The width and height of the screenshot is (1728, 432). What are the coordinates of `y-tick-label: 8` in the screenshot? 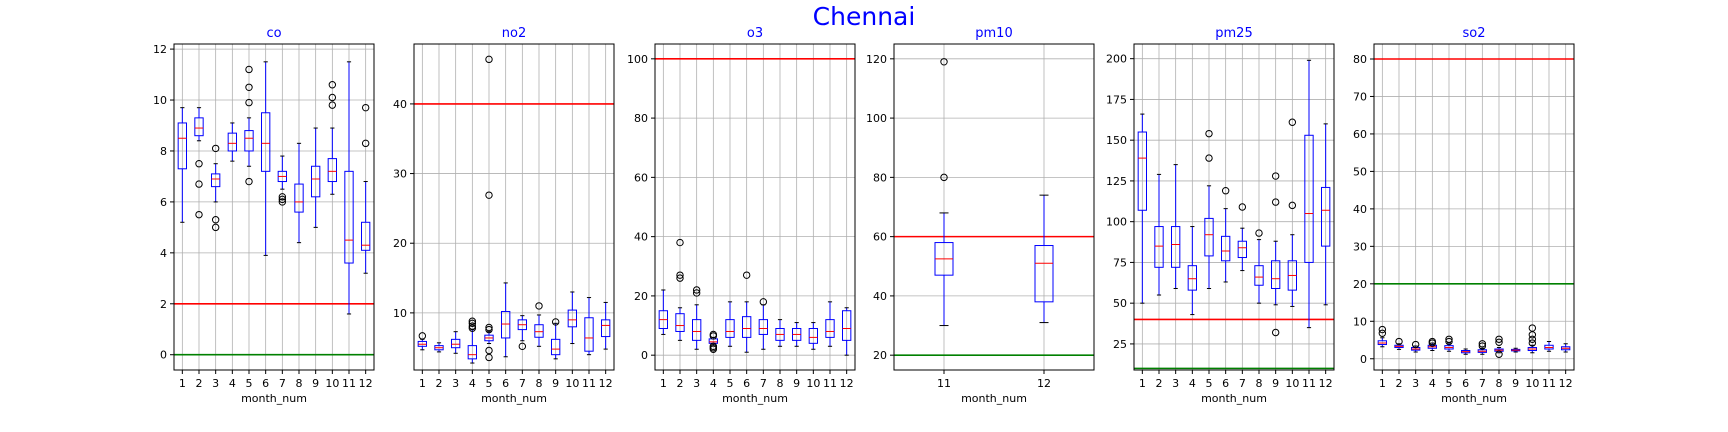 It's located at (163, 151).